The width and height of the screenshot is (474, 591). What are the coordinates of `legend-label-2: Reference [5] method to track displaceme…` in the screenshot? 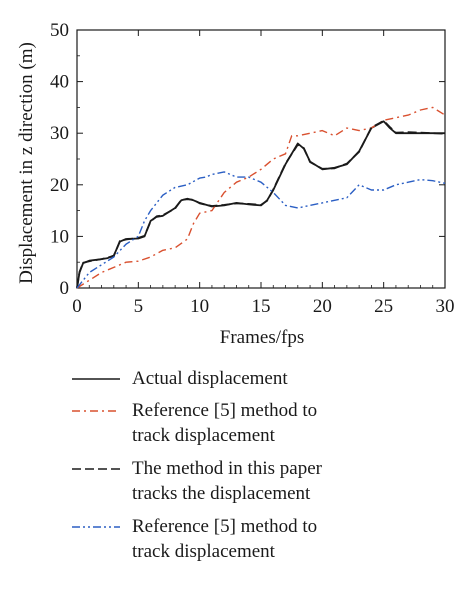 It's located at (225, 423).